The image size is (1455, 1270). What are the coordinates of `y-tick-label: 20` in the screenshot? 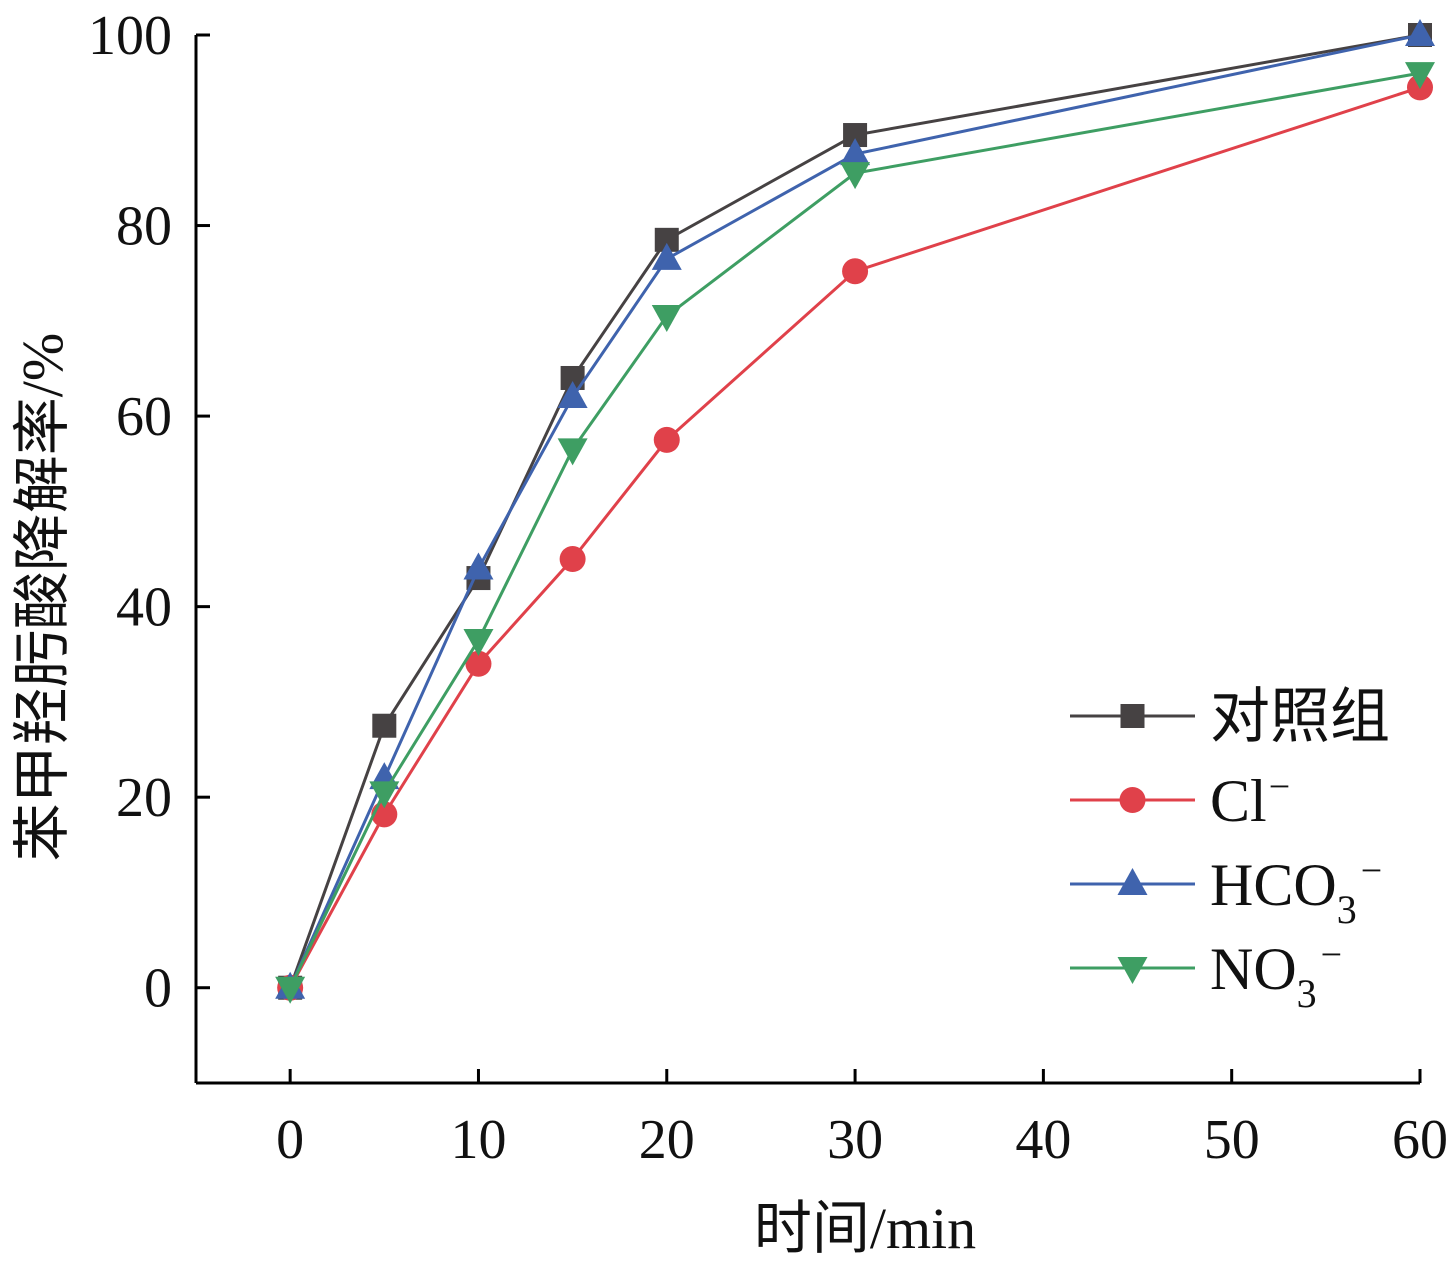 It's located at (144, 798).